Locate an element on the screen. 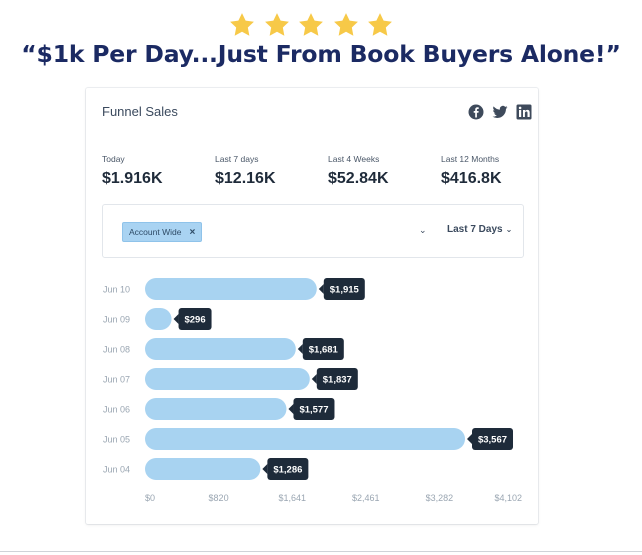 The height and width of the screenshot is (555, 642). rating-stars is located at coordinates (311, 25).